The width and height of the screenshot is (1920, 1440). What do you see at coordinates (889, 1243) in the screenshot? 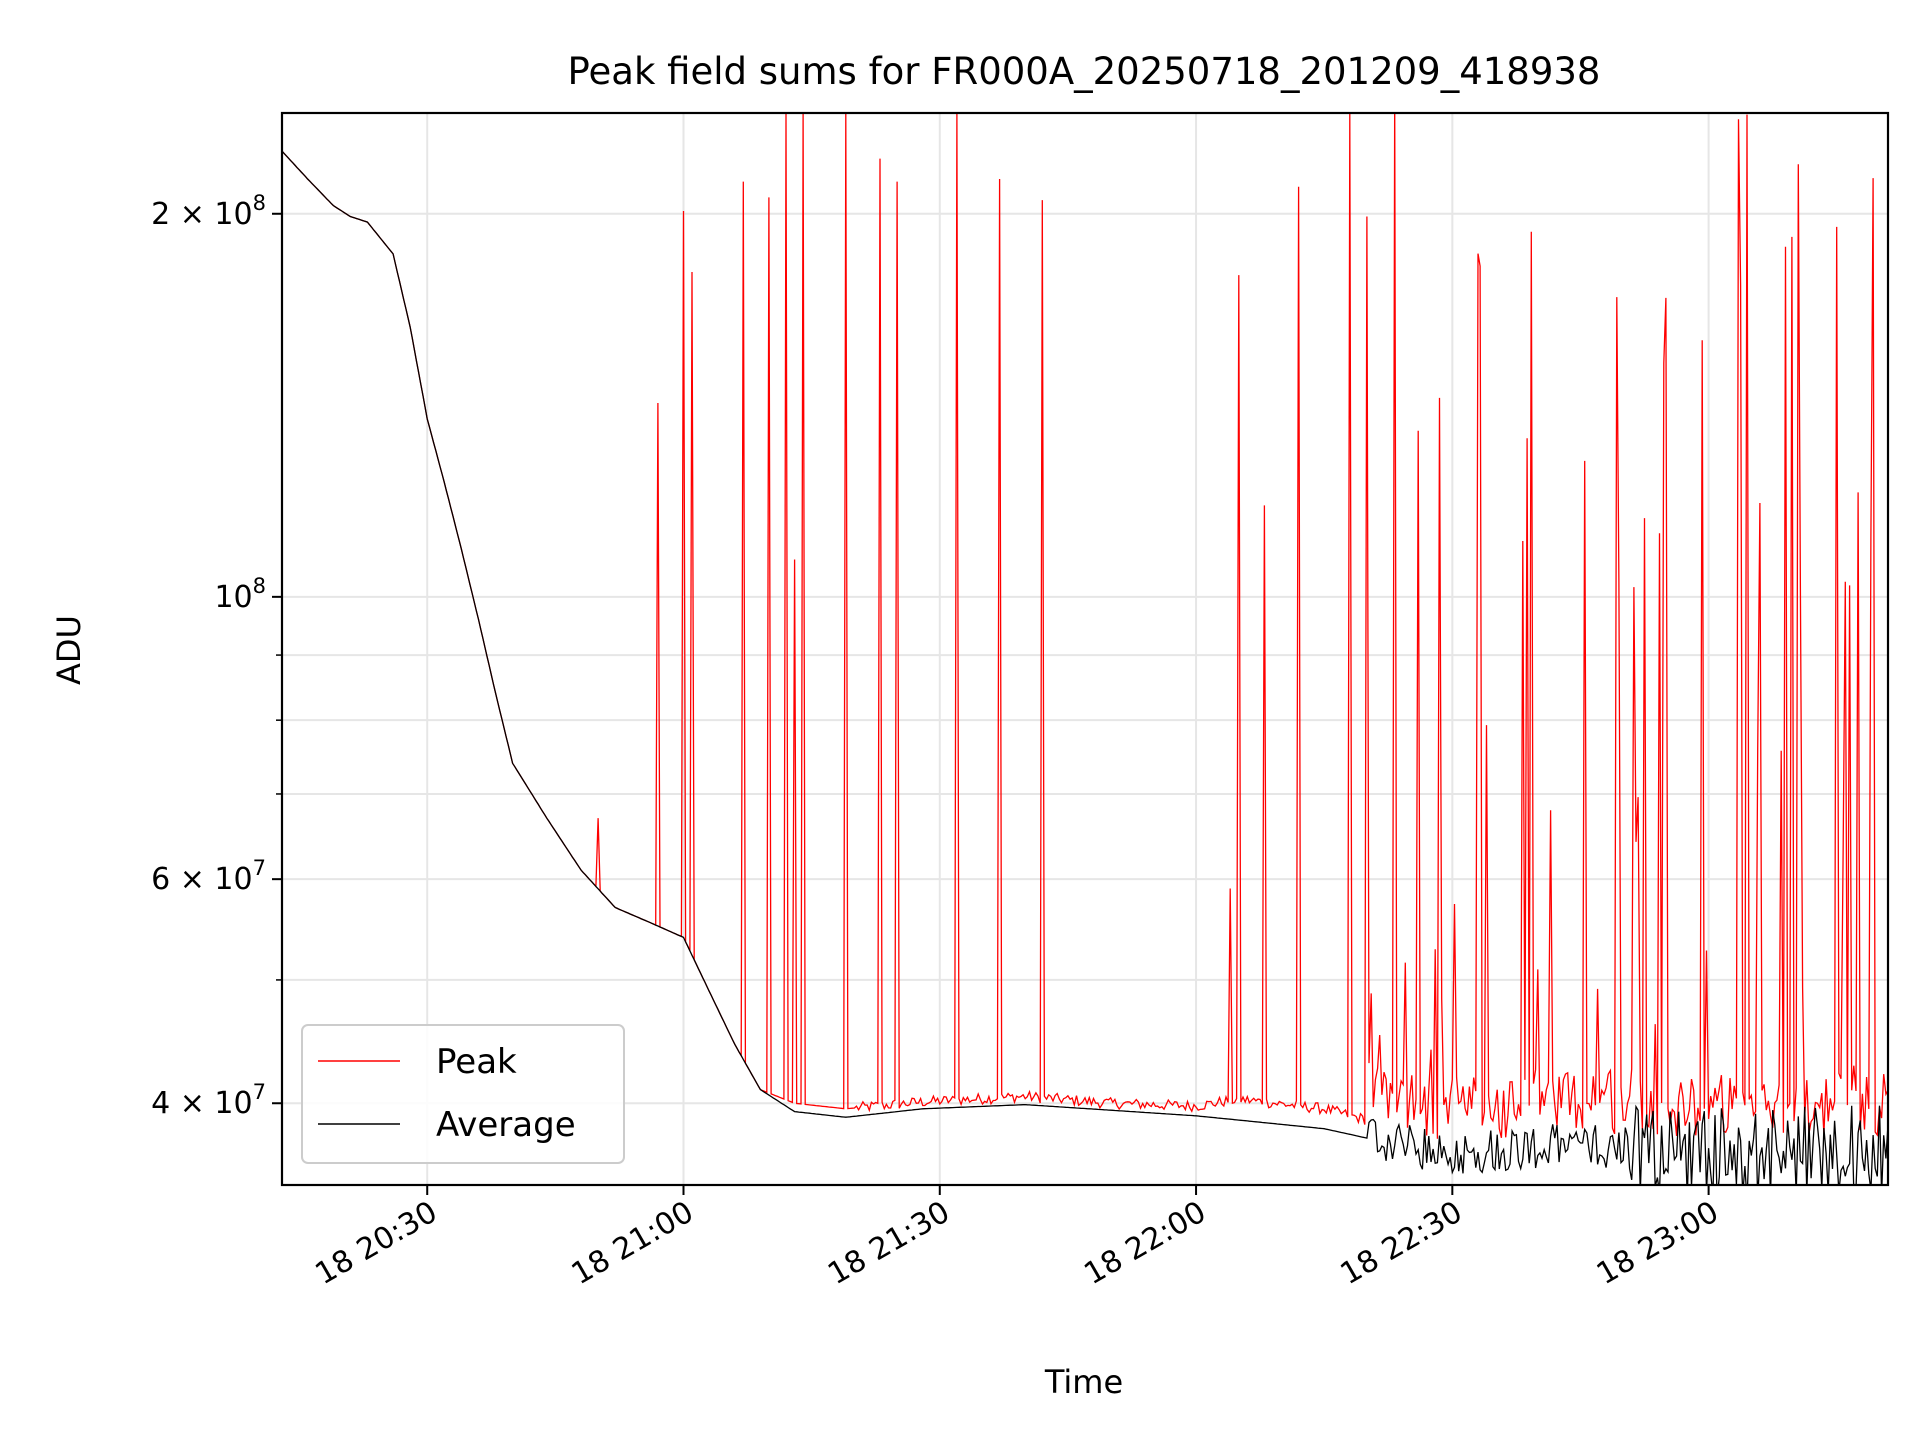
I see `x-tick-label: 18 21:30` at bounding box center [889, 1243].